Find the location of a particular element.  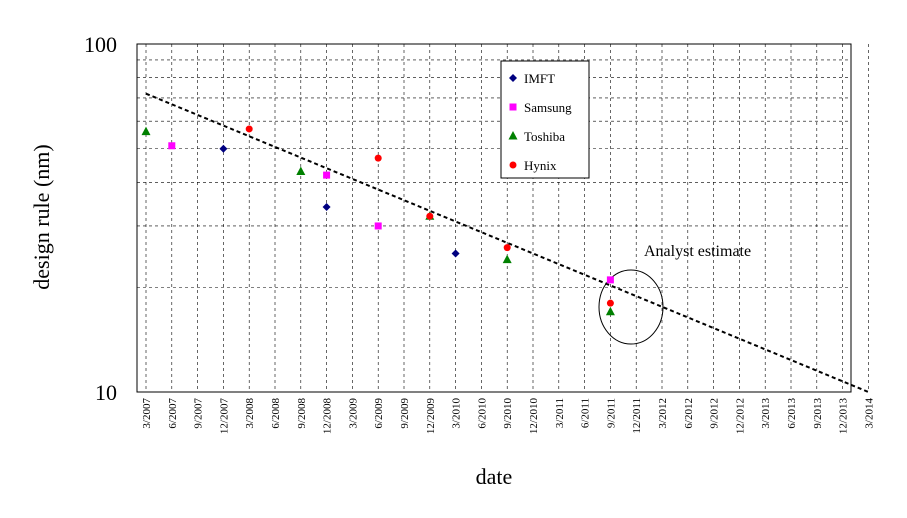

x-tick-label: 6/2007 is located at coordinates (173, 413).